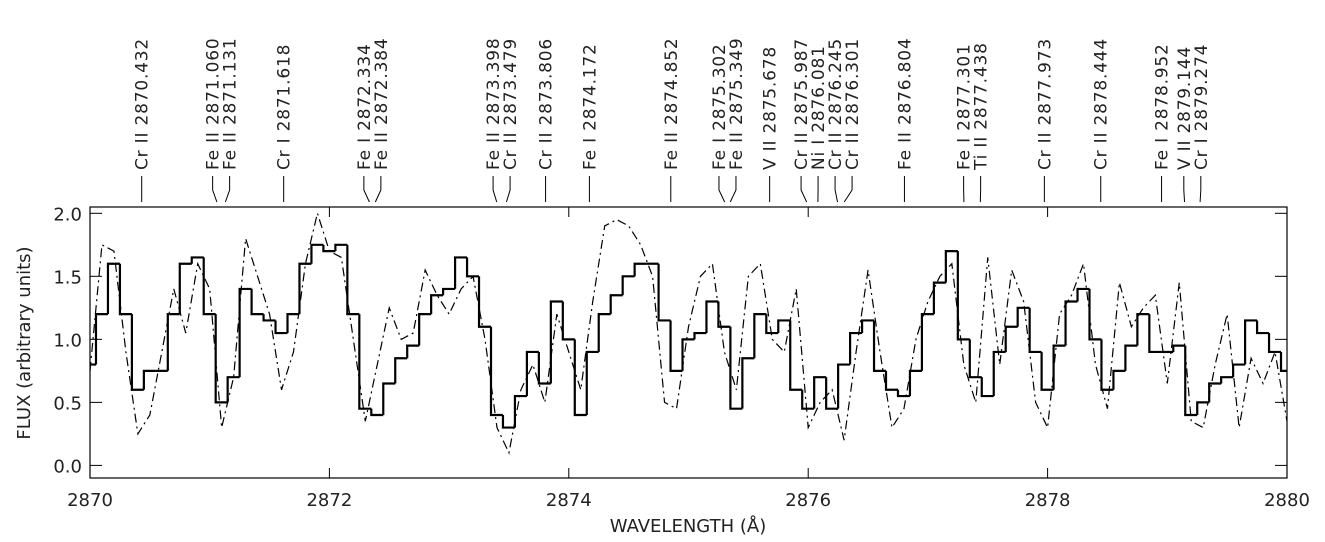 This screenshot has height=542, width=1325. I want to click on line-label: Fe I 2875.302, so click(720, 106).